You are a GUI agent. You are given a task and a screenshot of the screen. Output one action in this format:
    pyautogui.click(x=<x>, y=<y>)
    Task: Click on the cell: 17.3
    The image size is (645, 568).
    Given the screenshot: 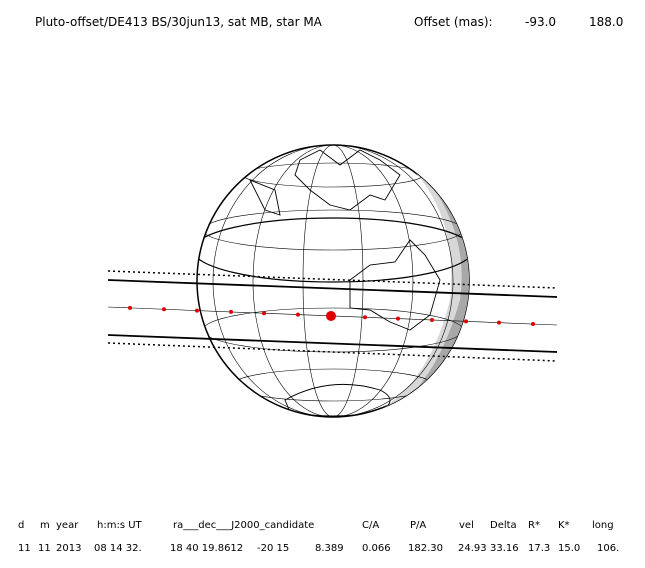 What is the action you would take?
    pyautogui.click(x=539, y=548)
    